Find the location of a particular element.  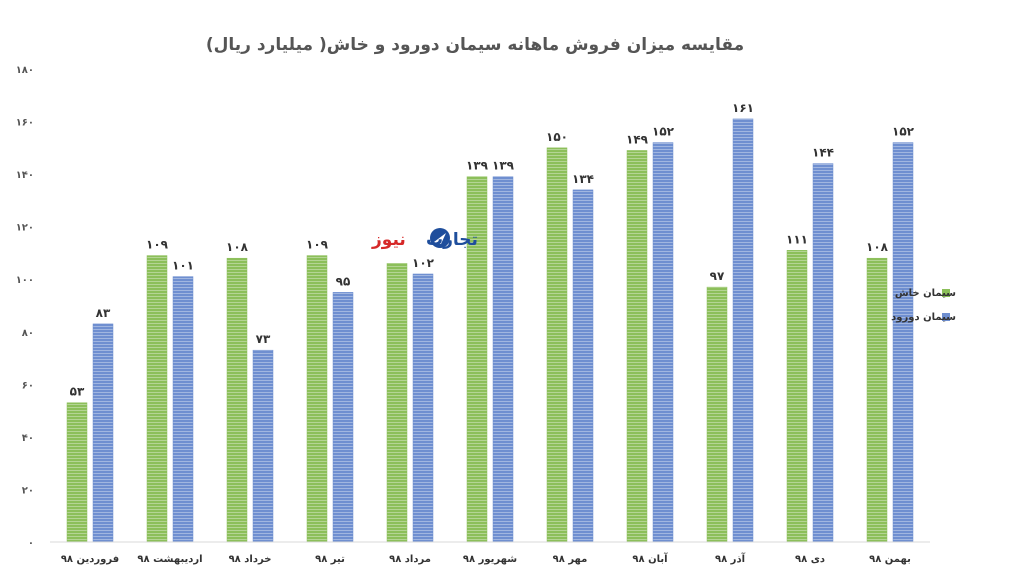

watermark-text: تجارت is located at coordinates (452, 240).